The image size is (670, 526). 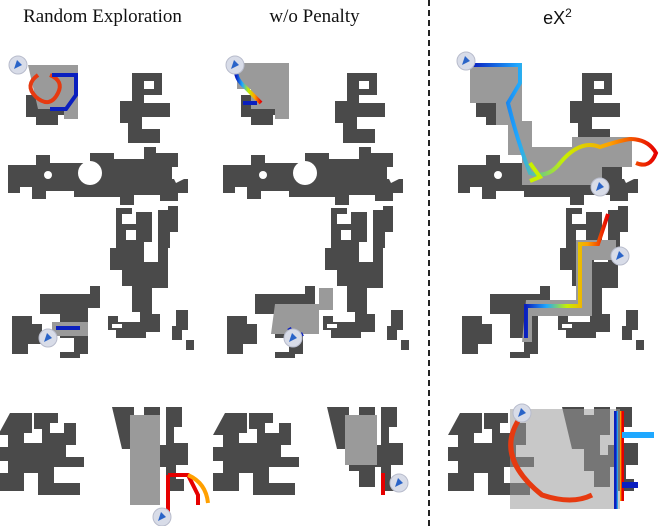 What do you see at coordinates (429, 263) in the screenshot?
I see `method-divider` at bounding box center [429, 263].